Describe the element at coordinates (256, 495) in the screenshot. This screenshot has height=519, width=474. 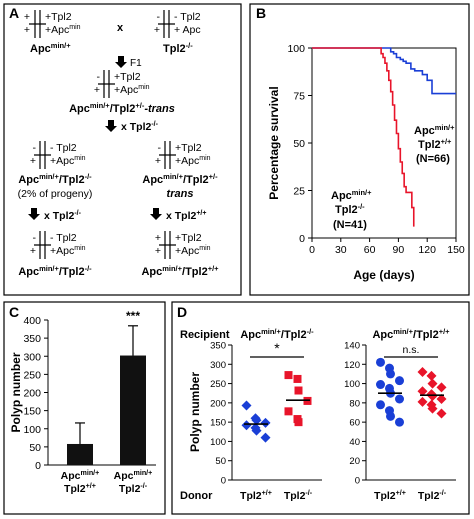
I see `donor-genotype: Tpl2+/+` at that location.